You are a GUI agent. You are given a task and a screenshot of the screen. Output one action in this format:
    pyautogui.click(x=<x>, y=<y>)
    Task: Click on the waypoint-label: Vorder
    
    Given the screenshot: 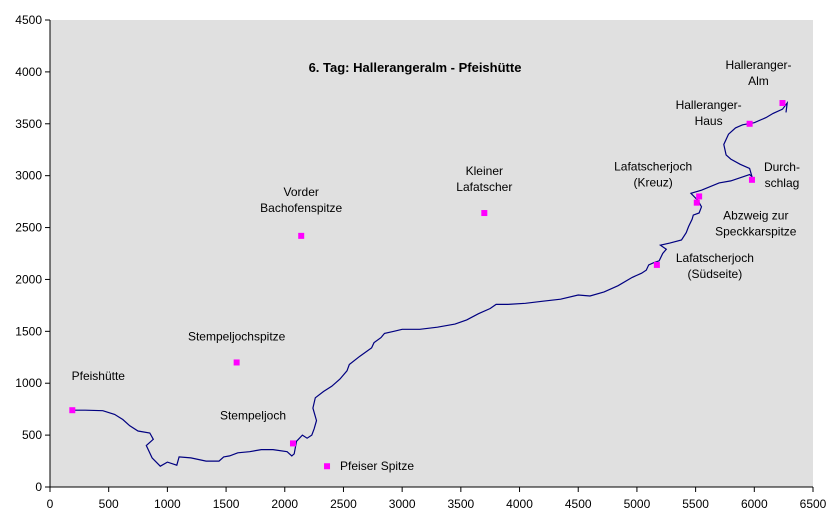 What is the action you would take?
    pyautogui.click(x=301, y=192)
    